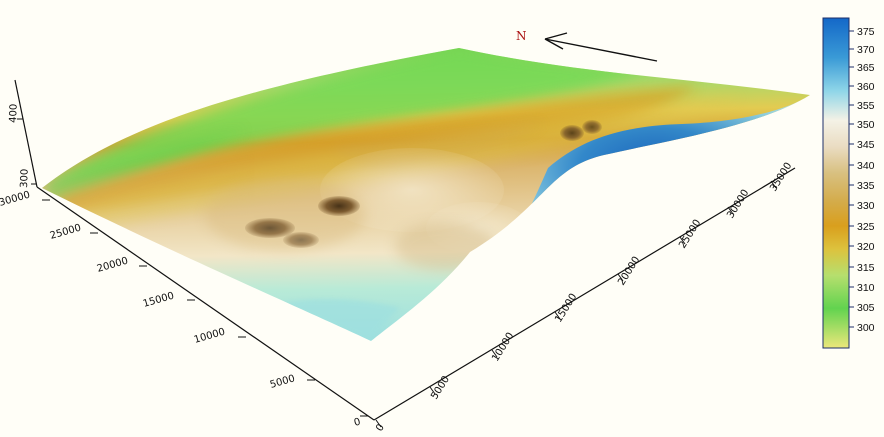 The height and width of the screenshot is (437, 884). I want to click on cyan-edge-southwest, so click(337, 320).